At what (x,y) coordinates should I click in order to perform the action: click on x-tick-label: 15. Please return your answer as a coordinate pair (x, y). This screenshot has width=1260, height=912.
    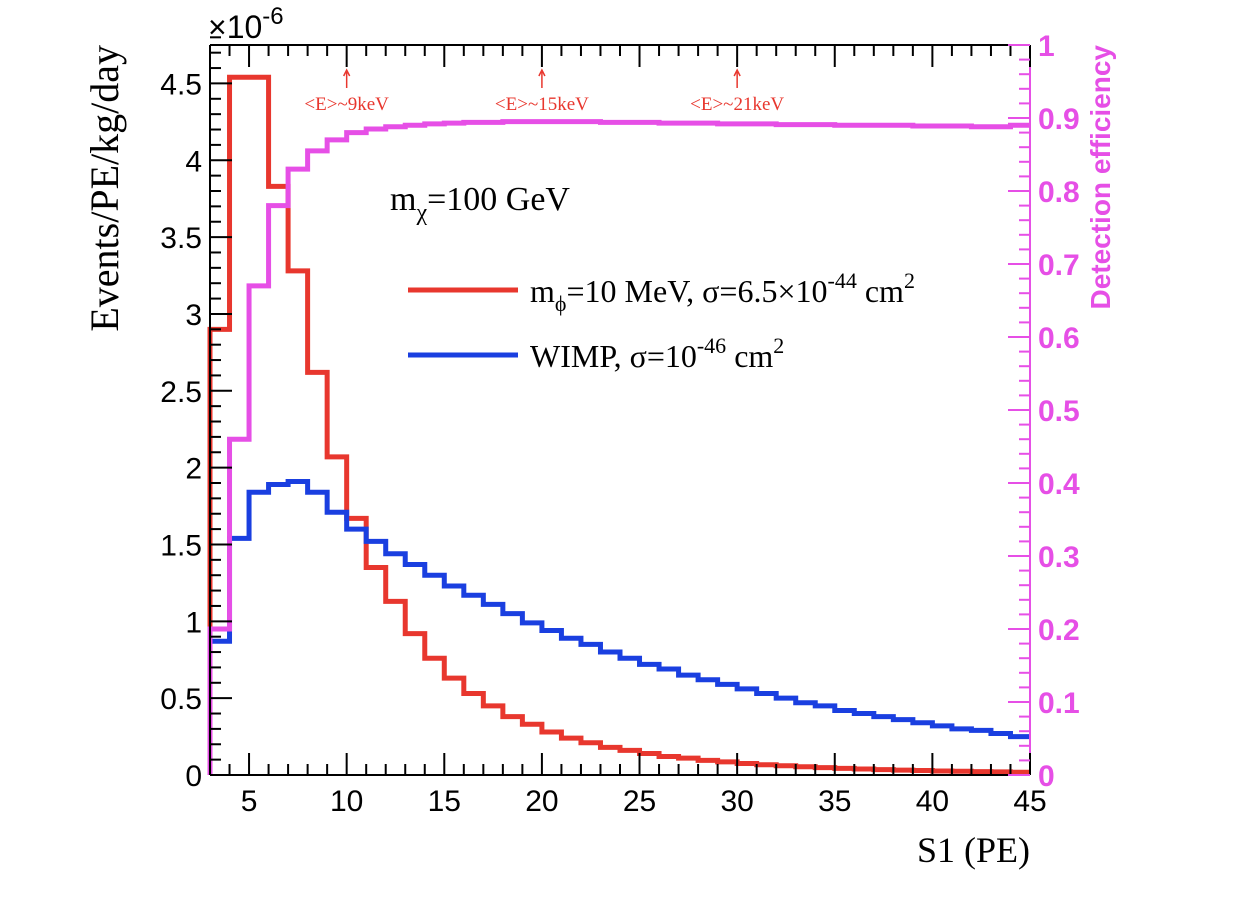
    Looking at the image, I should click on (444, 801).